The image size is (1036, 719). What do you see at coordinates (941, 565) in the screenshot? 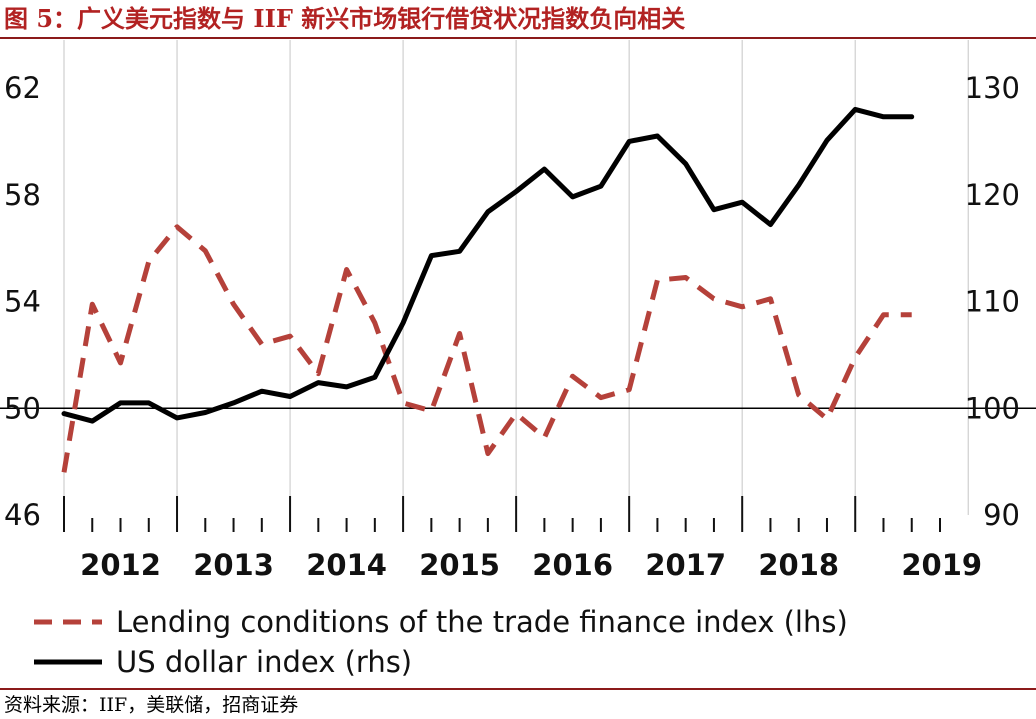
I see `x-axis-tick-label: 2019` at bounding box center [941, 565].